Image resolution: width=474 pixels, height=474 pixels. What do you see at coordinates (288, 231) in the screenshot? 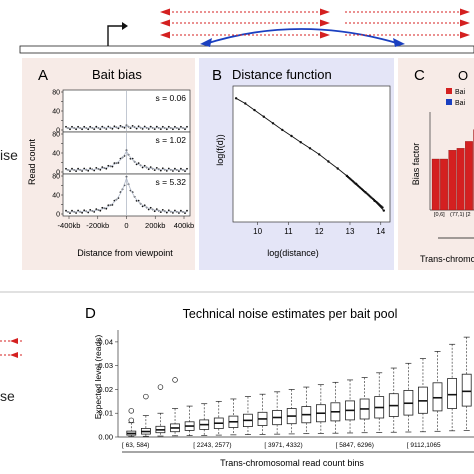
I see `panel-b-xtick-label: 11` at bounding box center [288, 231].